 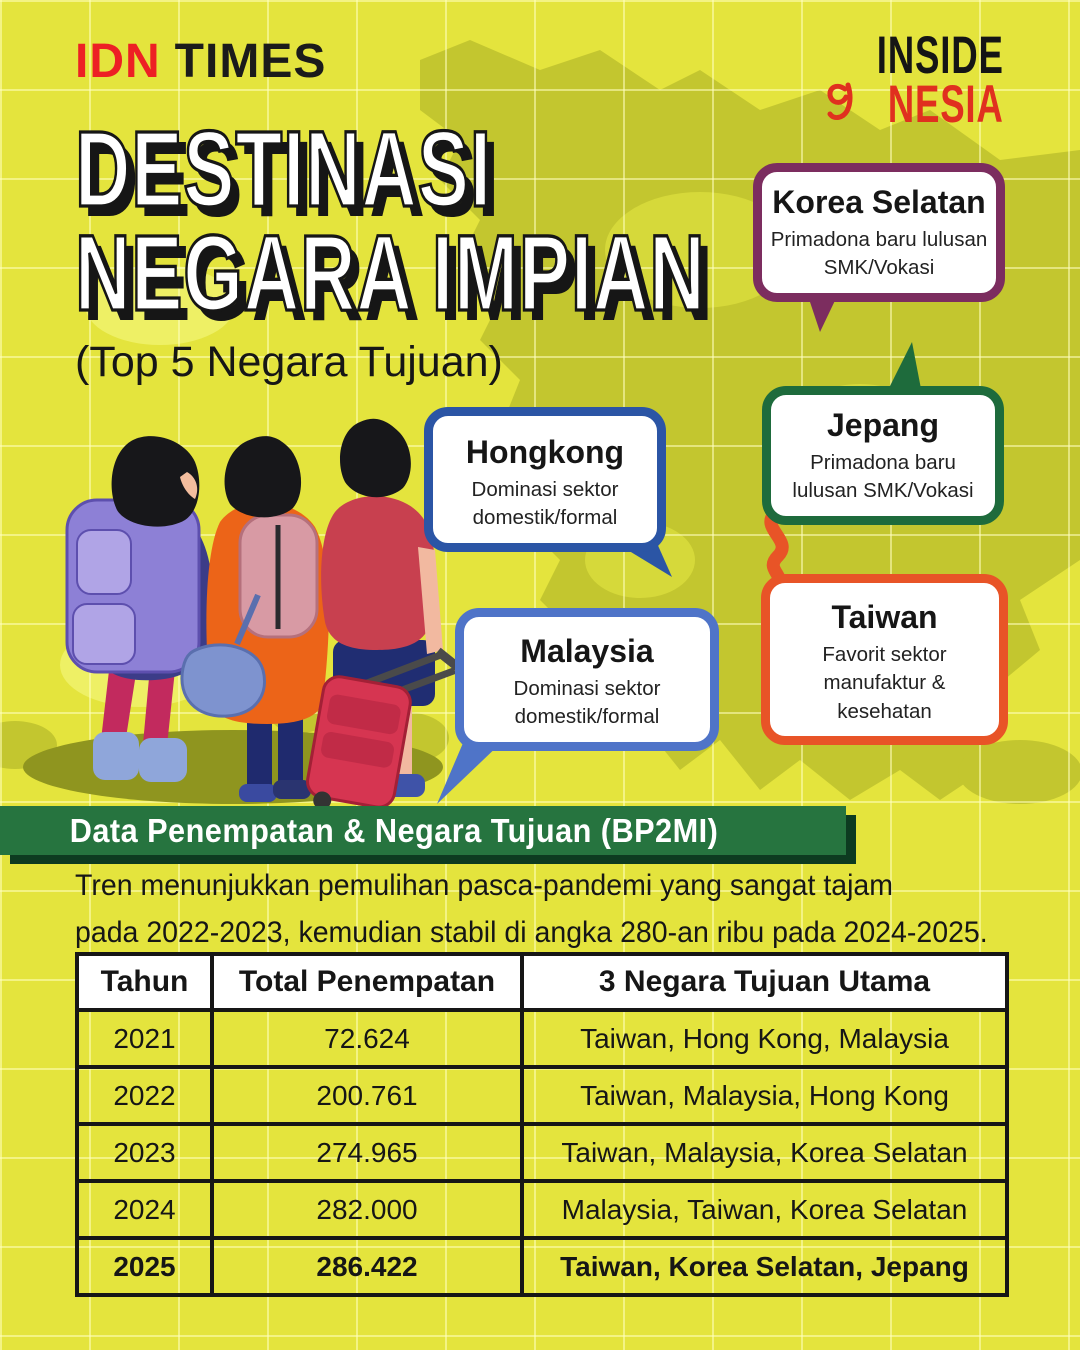 I want to click on year-cell: 2024, so click(x=144, y=1209).